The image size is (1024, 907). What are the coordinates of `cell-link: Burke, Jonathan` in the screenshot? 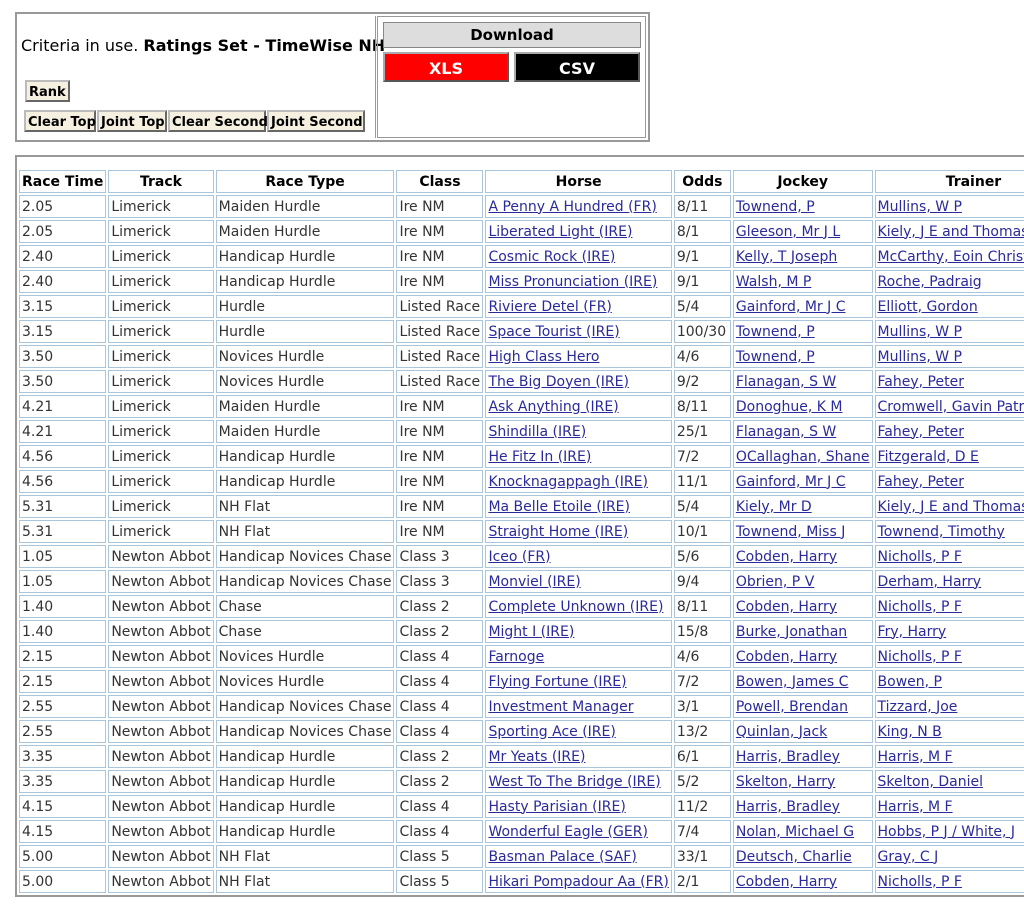 It's located at (791, 631).